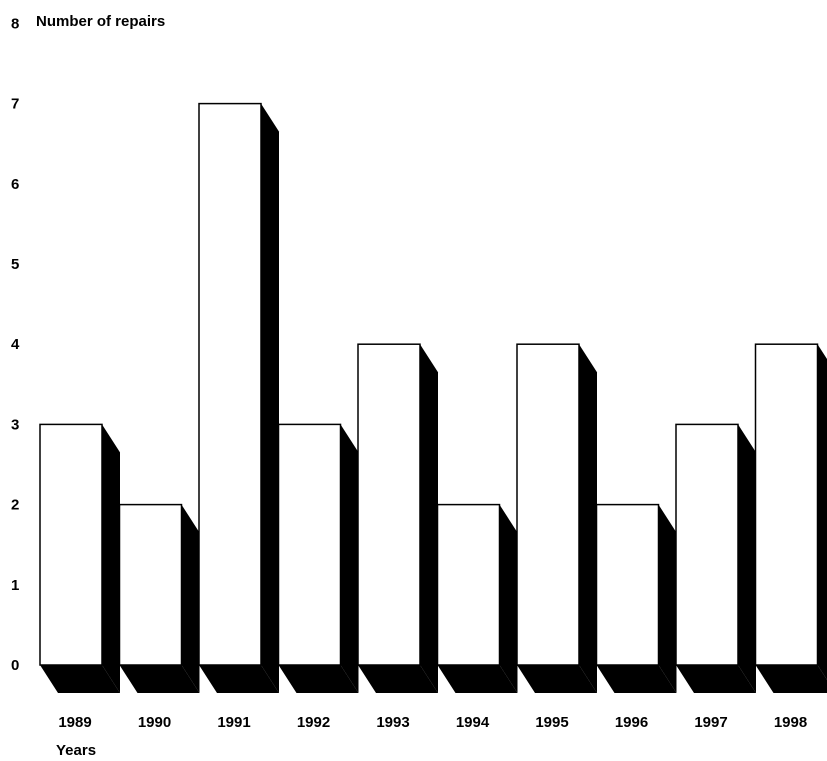 This screenshot has width=827, height=761. What do you see at coordinates (313, 722) in the screenshot?
I see `x-tick-label: 1992` at bounding box center [313, 722].